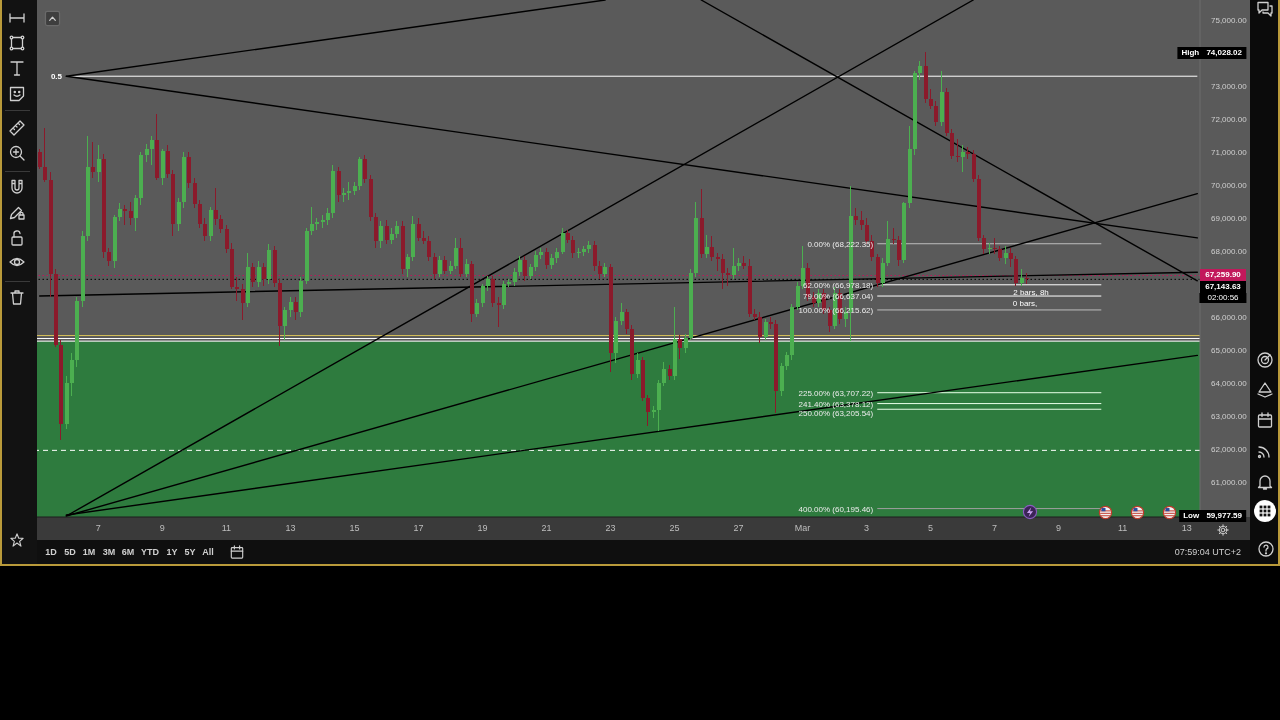 The width and height of the screenshot is (1280, 720). I want to click on y-tick-label: 69,000.00, so click(1229, 218).